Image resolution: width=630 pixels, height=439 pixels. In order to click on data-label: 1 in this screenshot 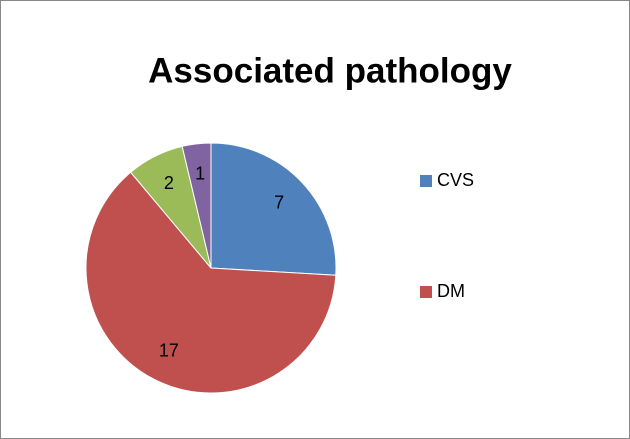, I will do `click(200, 174)`.